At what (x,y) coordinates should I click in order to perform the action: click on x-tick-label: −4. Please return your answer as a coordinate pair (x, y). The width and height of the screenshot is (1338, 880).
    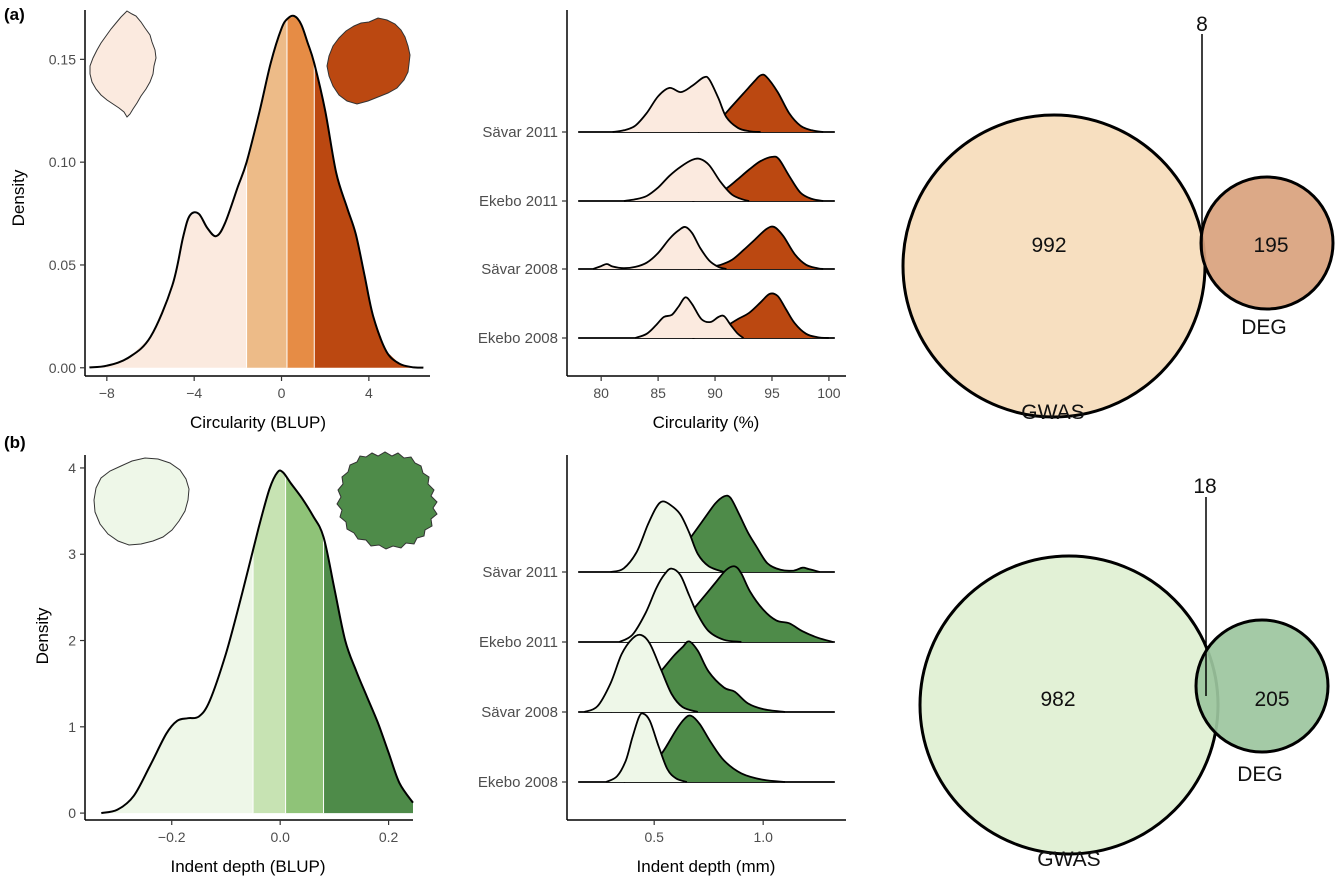
    Looking at the image, I should click on (194, 393).